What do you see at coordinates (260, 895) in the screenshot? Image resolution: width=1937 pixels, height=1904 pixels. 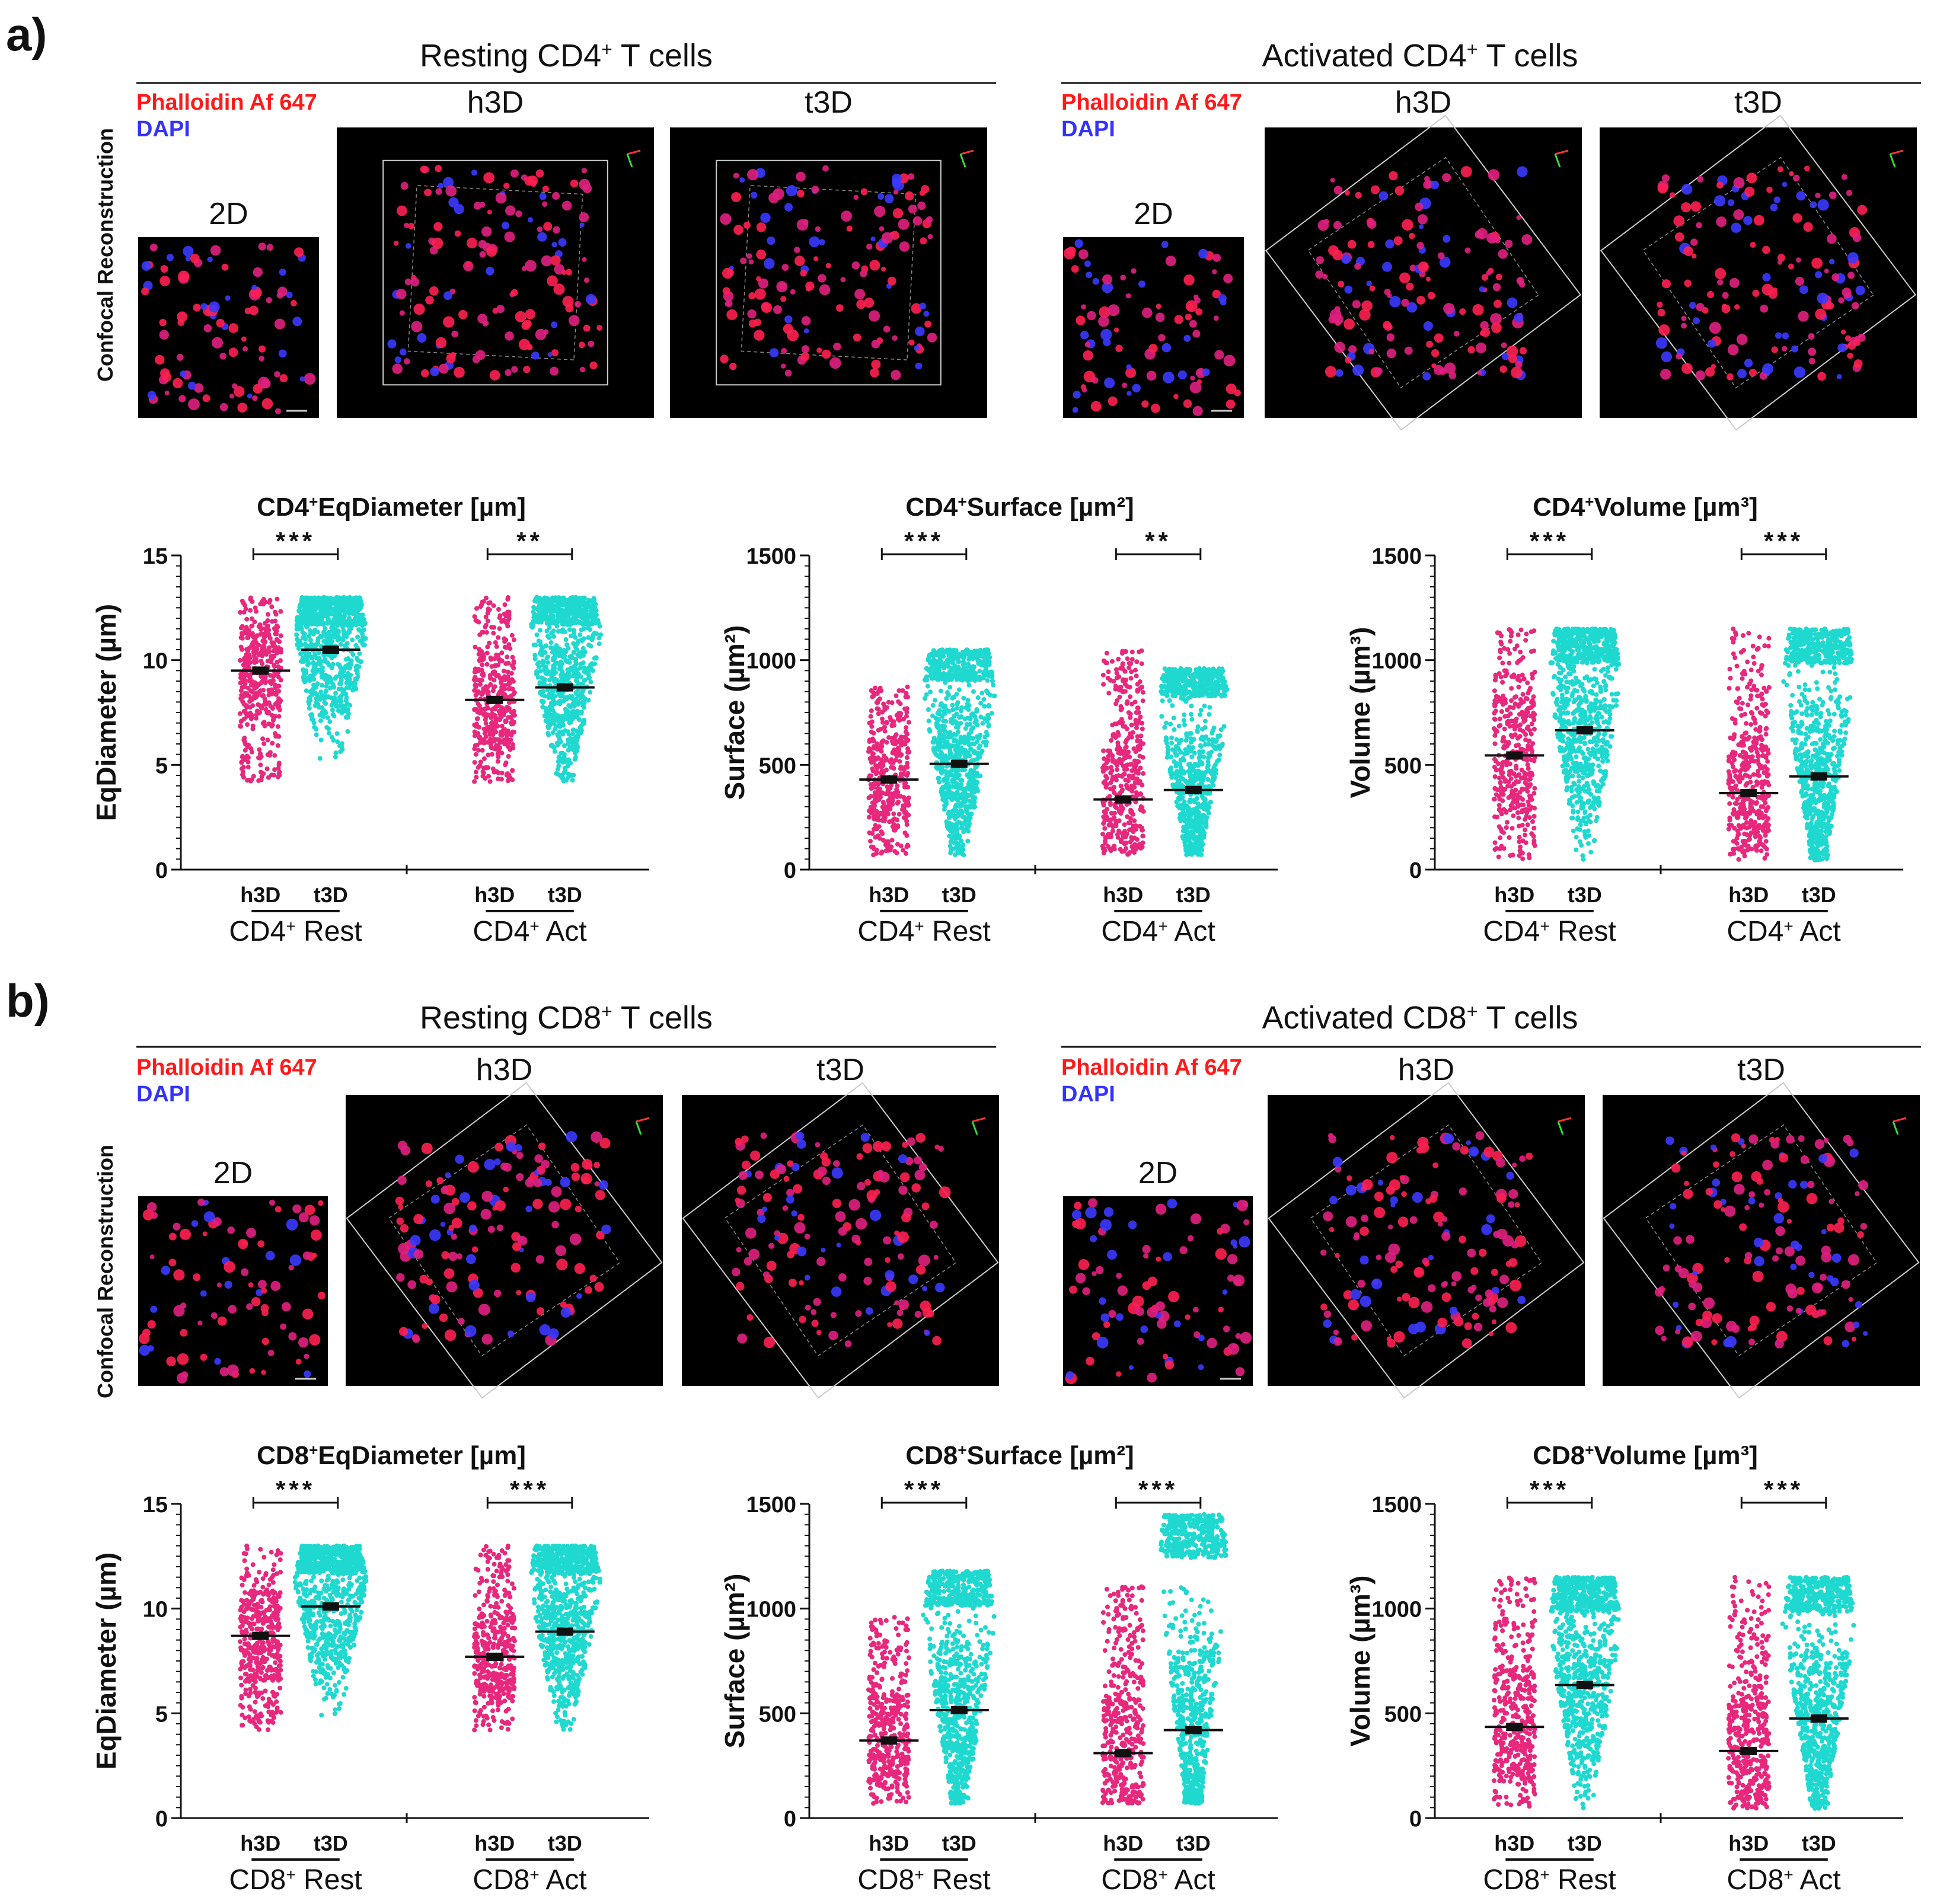 I see `x-tick-label: h3D` at bounding box center [260, 895].